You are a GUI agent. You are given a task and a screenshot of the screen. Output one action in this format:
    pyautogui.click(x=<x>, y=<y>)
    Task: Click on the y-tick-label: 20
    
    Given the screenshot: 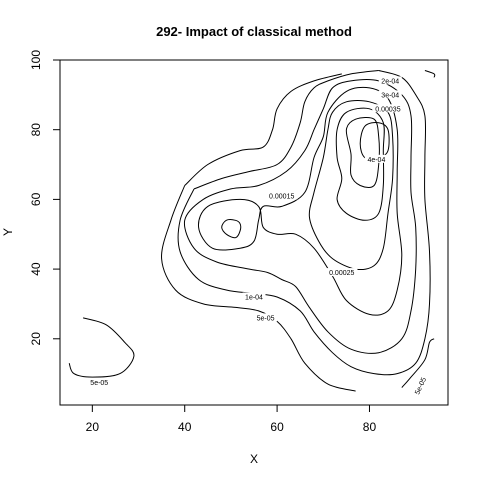 What is the action you would take?
    pyautogui.click(x=36, y=339)
    